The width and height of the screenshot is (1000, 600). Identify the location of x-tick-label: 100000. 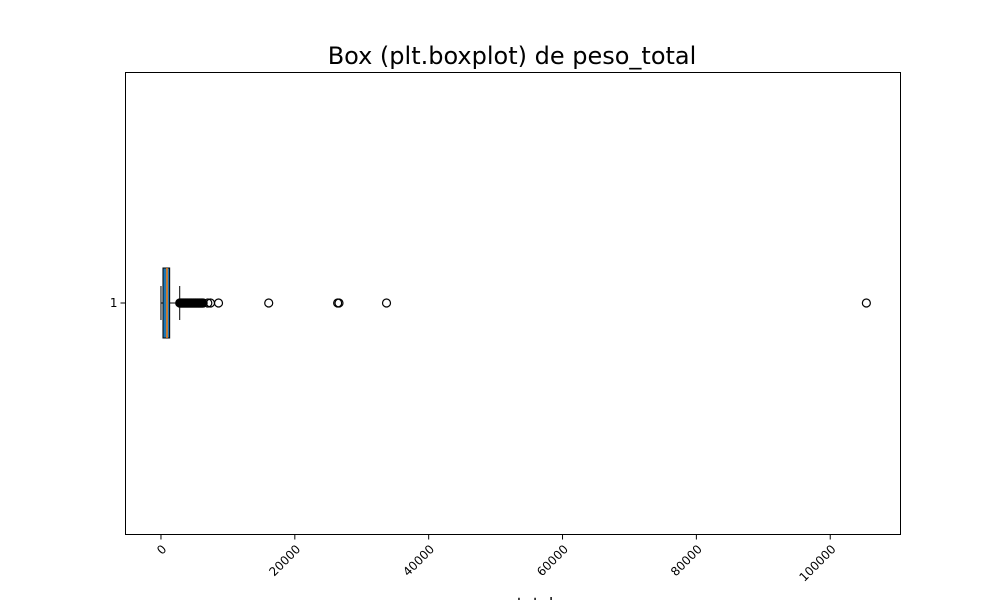
(817, 563).